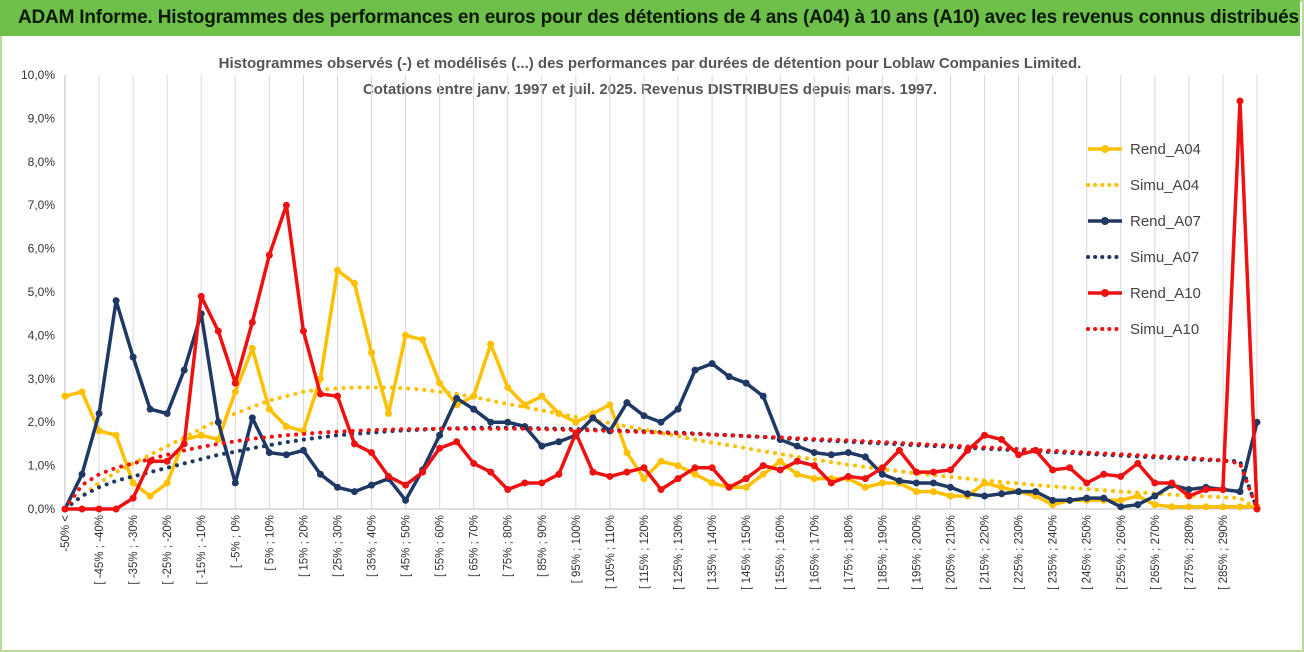  What do you see at coordinates (1164, 185) in the screenshot?
I see `legend-label-simu-a04: Simu_A04` at bounding box center [1164, 185].